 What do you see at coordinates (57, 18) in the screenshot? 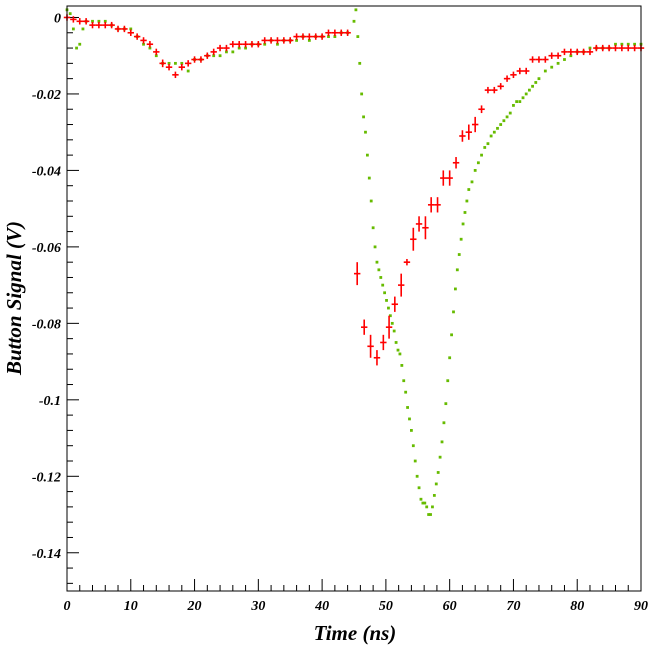
I see `y-tick-label: 0` at bounding box center [57, 18].